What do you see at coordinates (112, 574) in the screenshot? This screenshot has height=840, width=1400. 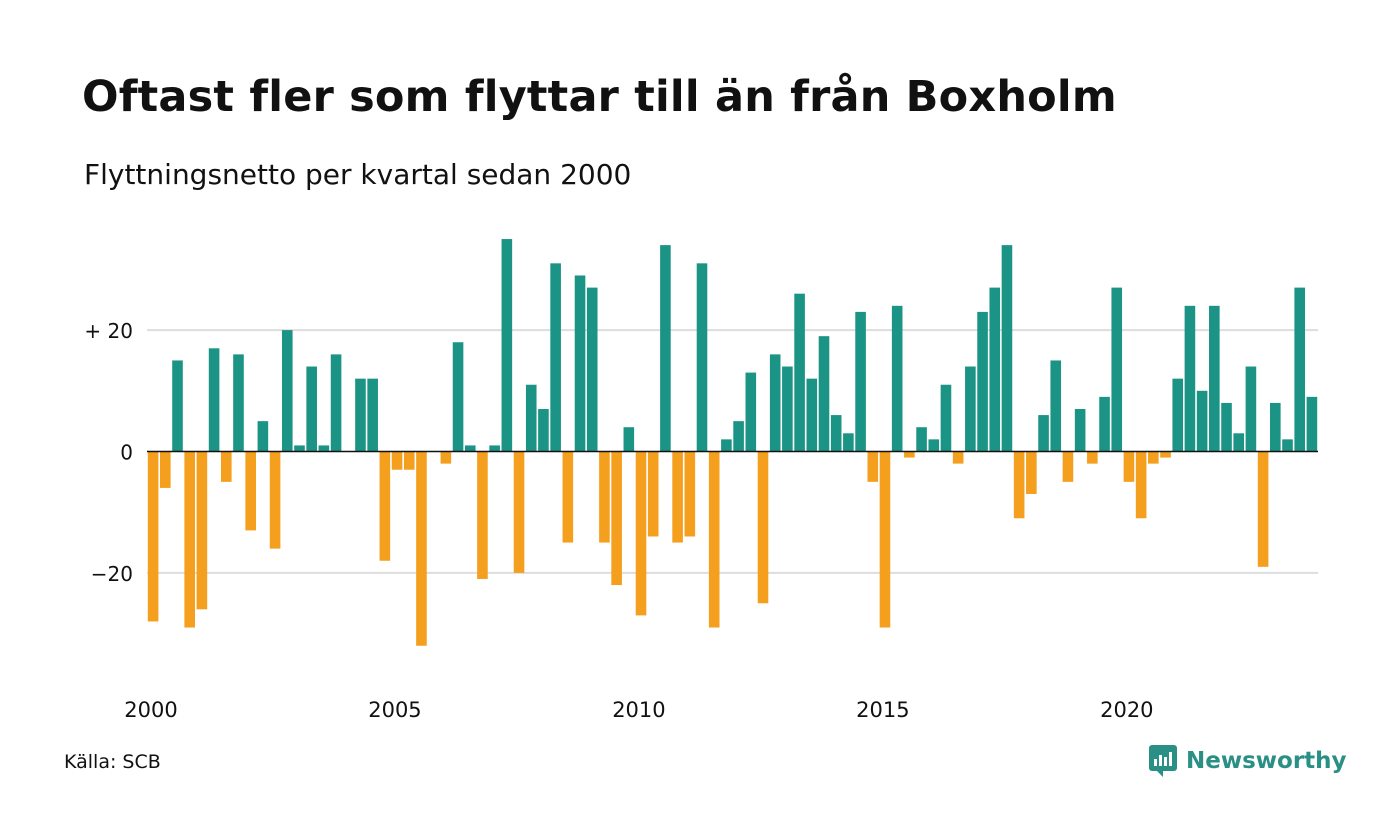 I see `y-tick-label: −20` at bounding box center [112, 574].